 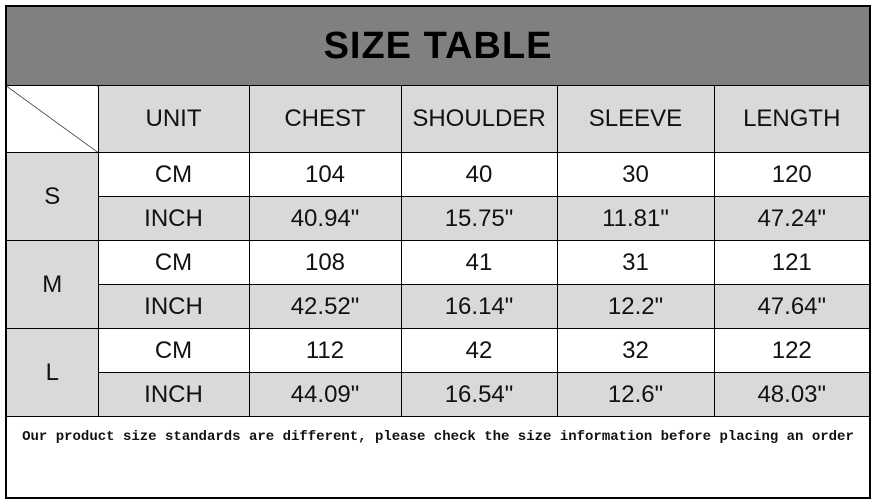 I want to click on size-label: M, so click(x=52, y=284).